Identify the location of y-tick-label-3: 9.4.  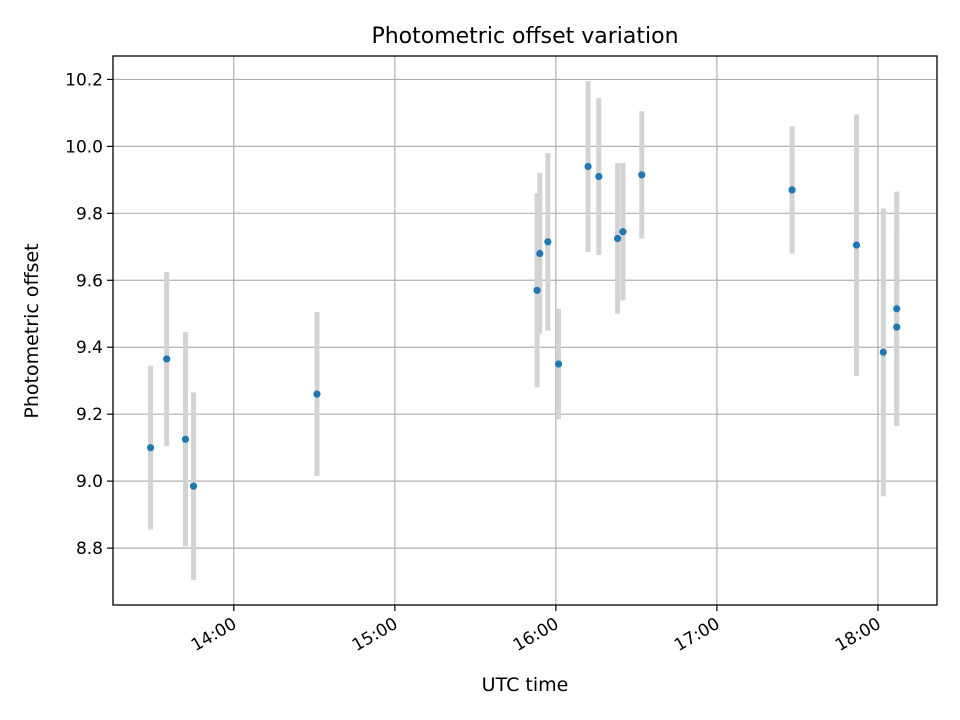
(89, 348).